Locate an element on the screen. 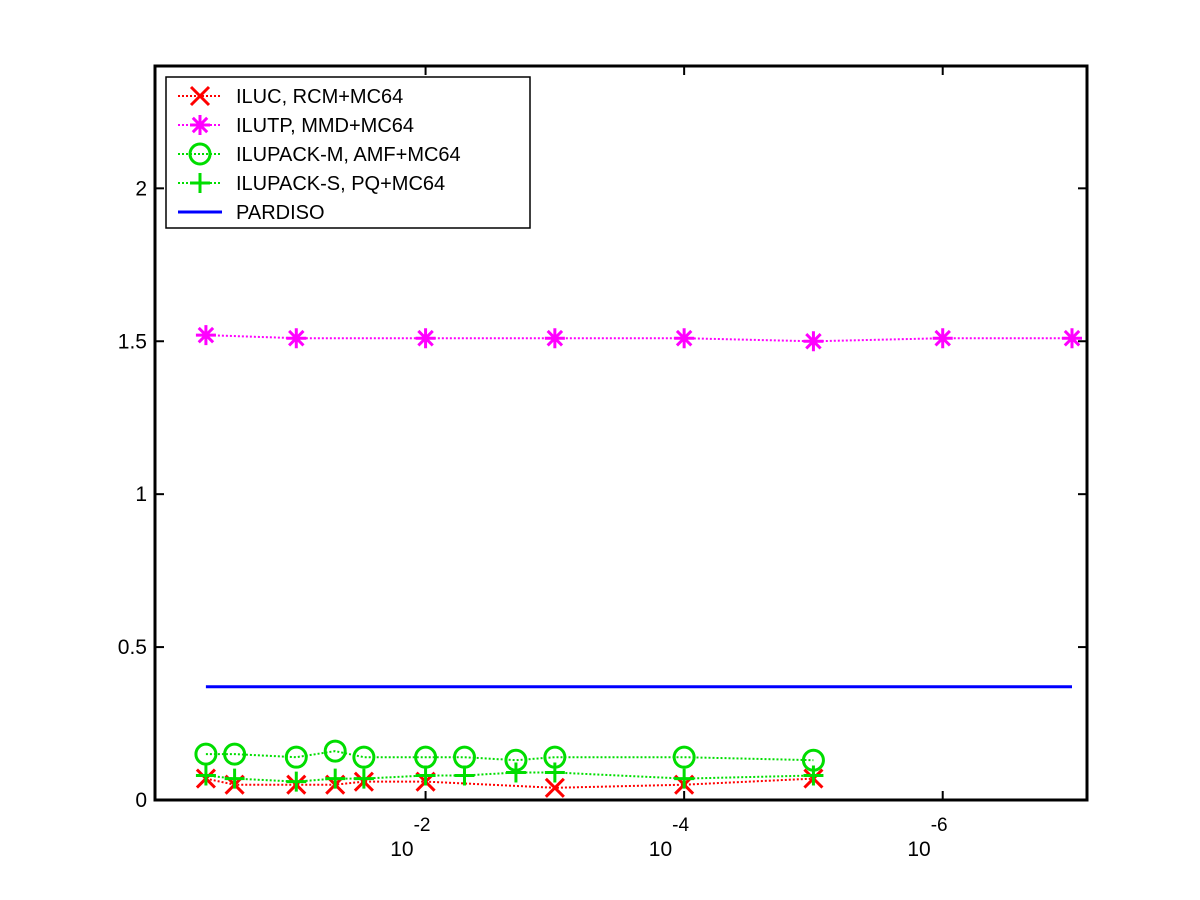 The height and width of the screenshot is (900, 1200). y-tick-label: 0.5 is located at coordinates (132, 647).